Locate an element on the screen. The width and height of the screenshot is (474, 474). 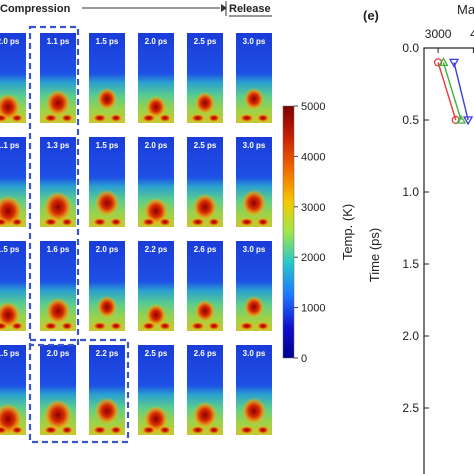
colorbar-label: Temp. (K) is located at coordinates (347, 232).